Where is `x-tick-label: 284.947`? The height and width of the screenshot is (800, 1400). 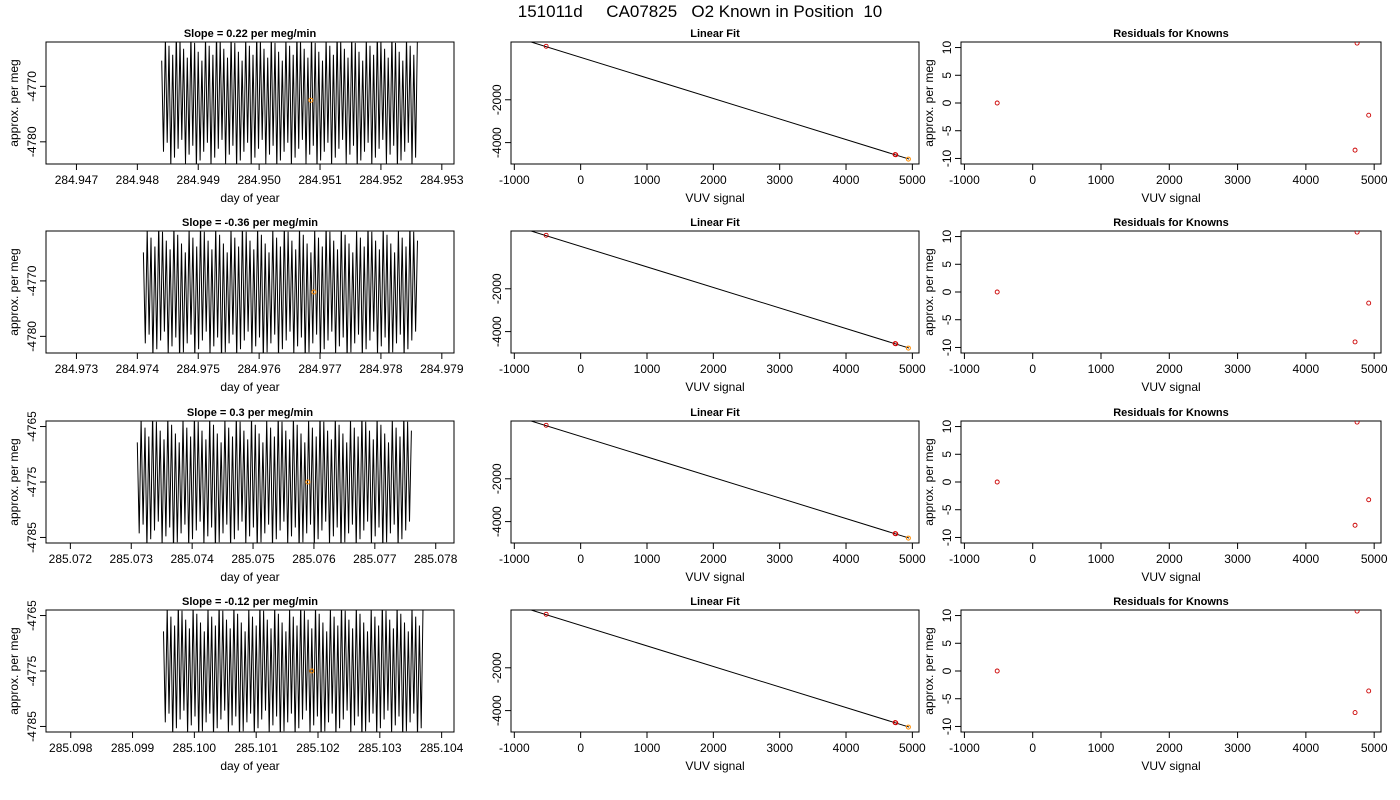
x-tick-label: 284.947 is located at coordinates (77, 180).